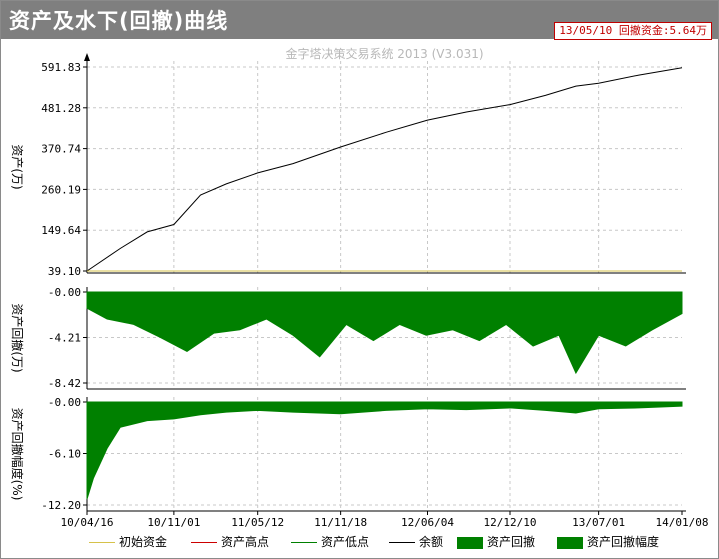 The height and width of the screenshot is (559, 719). I want to click on y-tick-label: 481.28, so click(61, 108).